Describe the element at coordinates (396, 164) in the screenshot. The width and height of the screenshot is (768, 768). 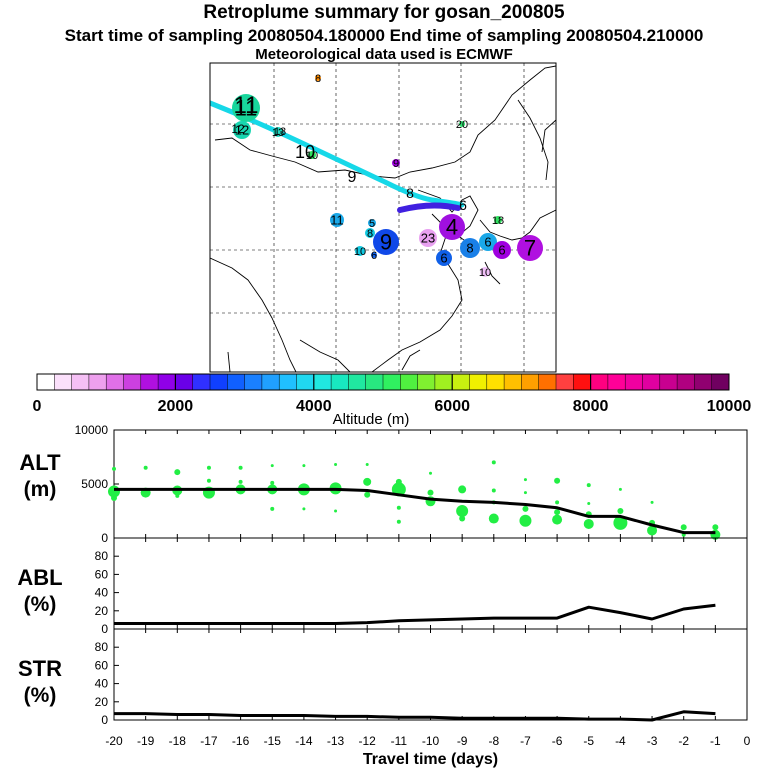
I see `map-marker-label: 9` at that location.